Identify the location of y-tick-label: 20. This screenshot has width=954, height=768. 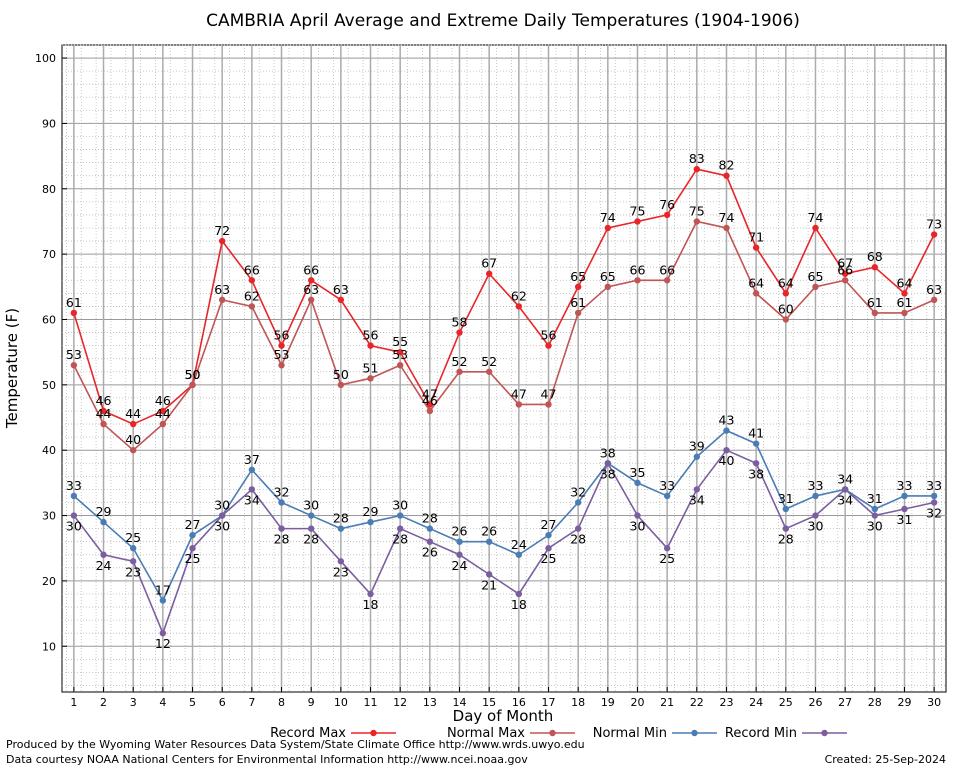
(49, 581).